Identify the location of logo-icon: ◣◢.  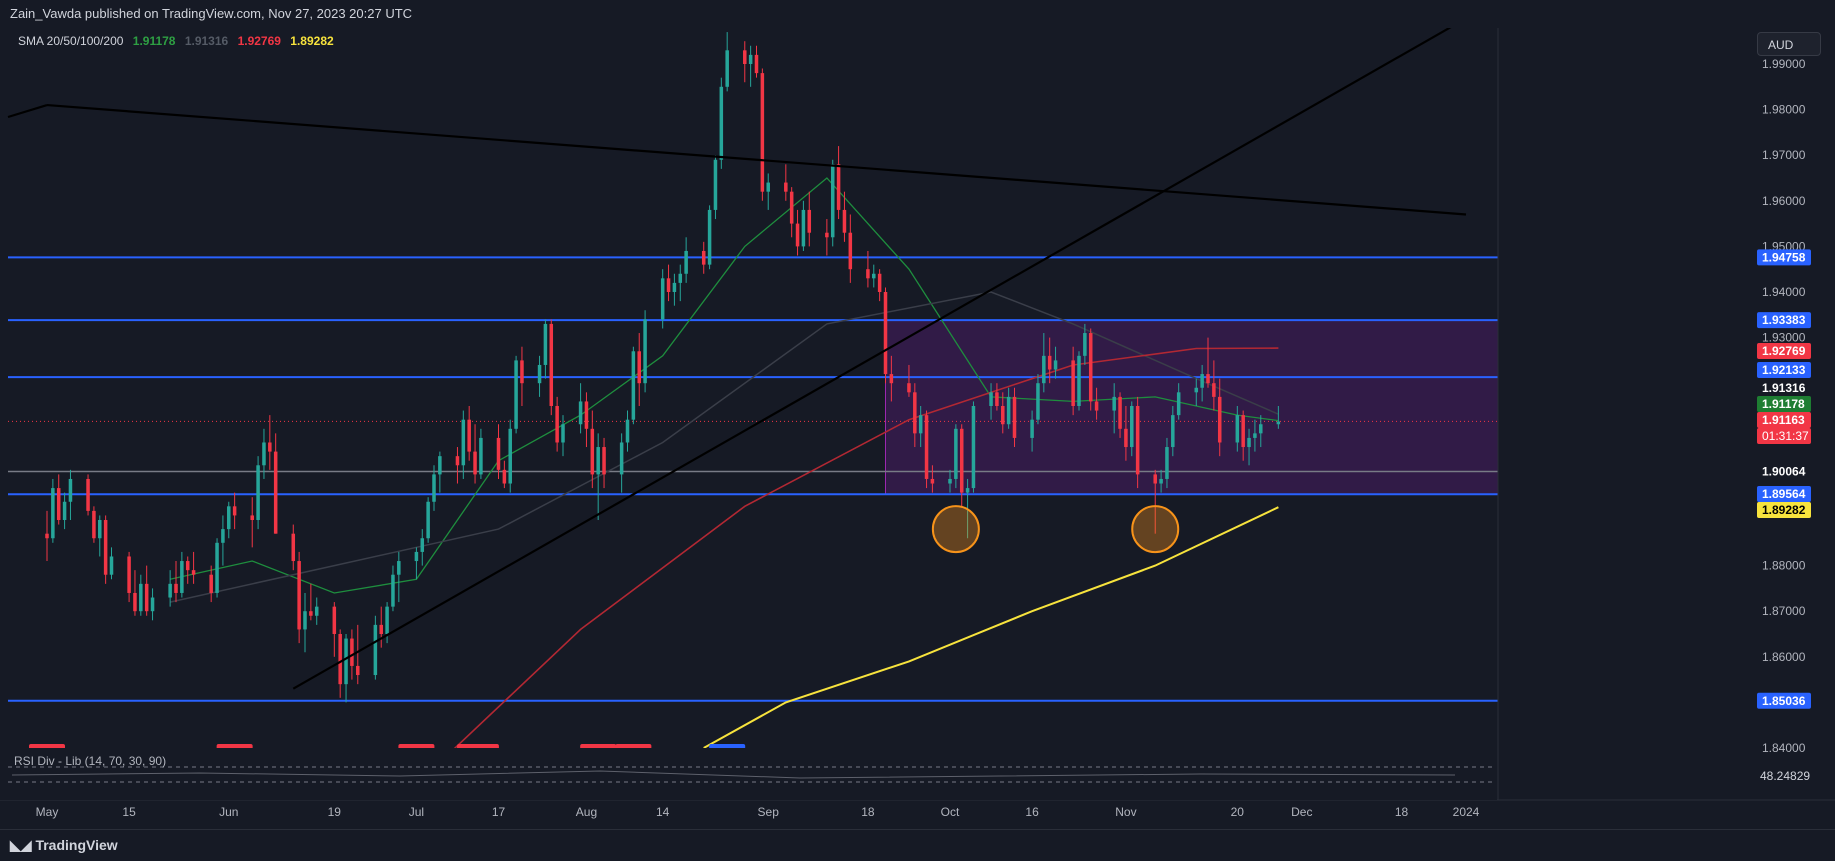
(23, 845).